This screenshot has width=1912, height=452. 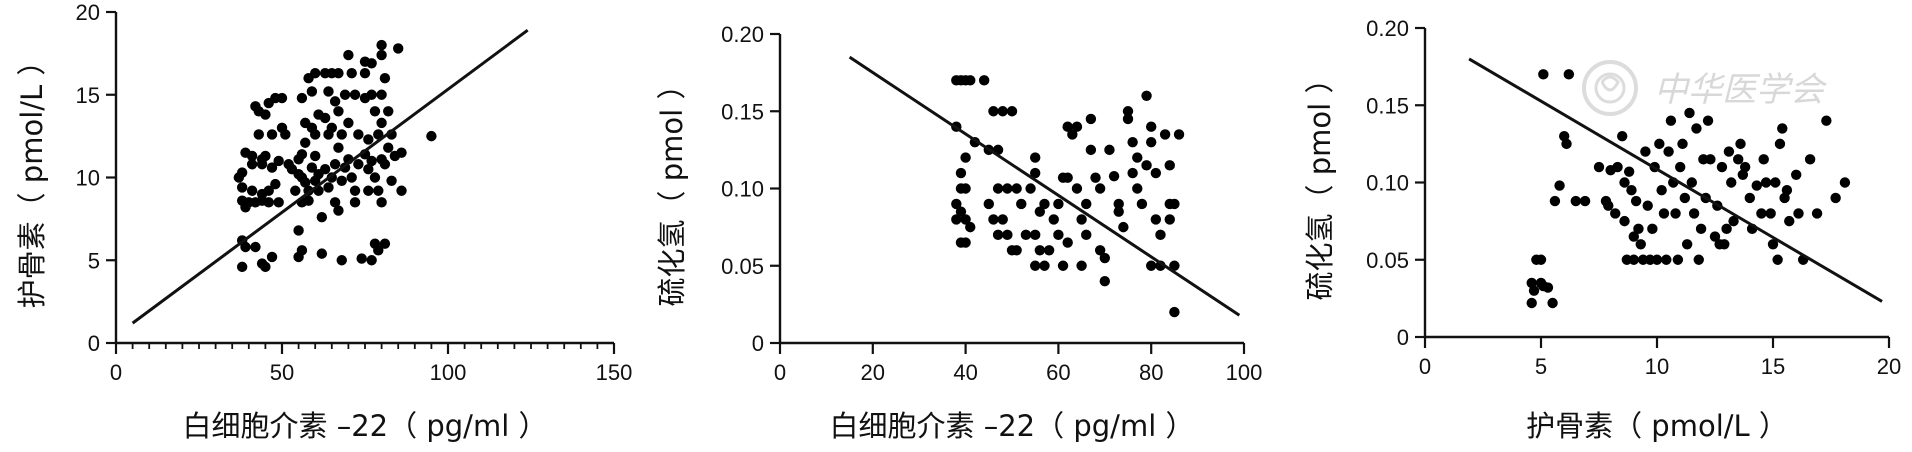 I want to click on x-tick-label: 0, so click(x=1425, y=366).